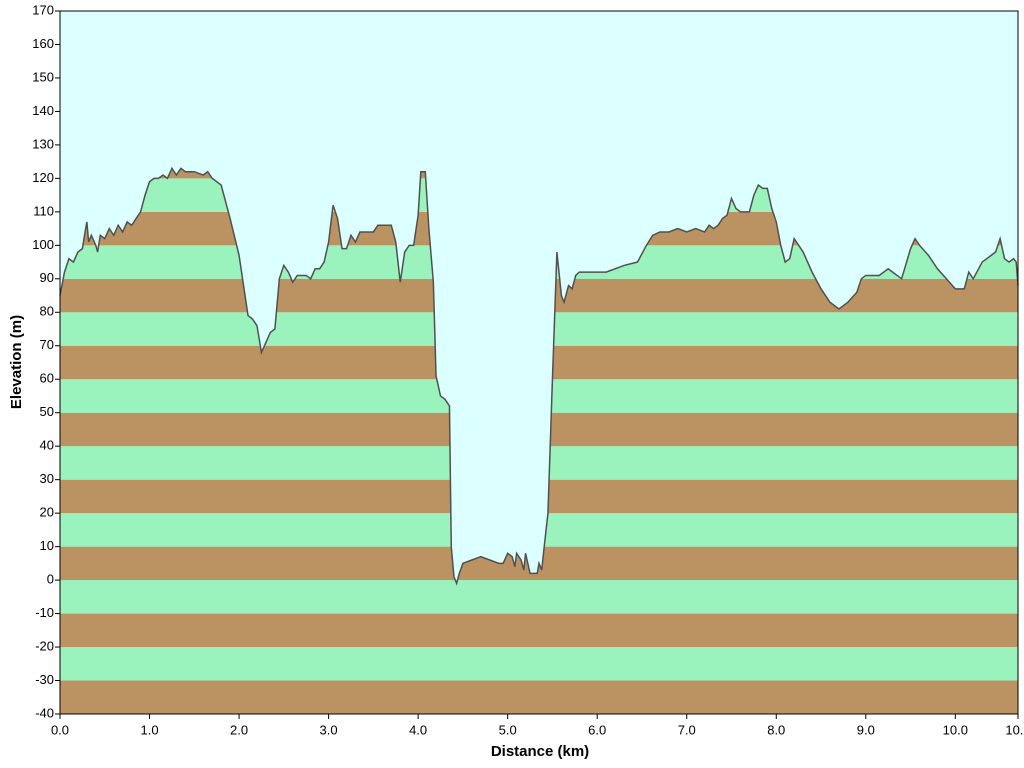 This screenshot has width=1024, height=768. I want to click on y-tick-label: 130, so click(43, 143).